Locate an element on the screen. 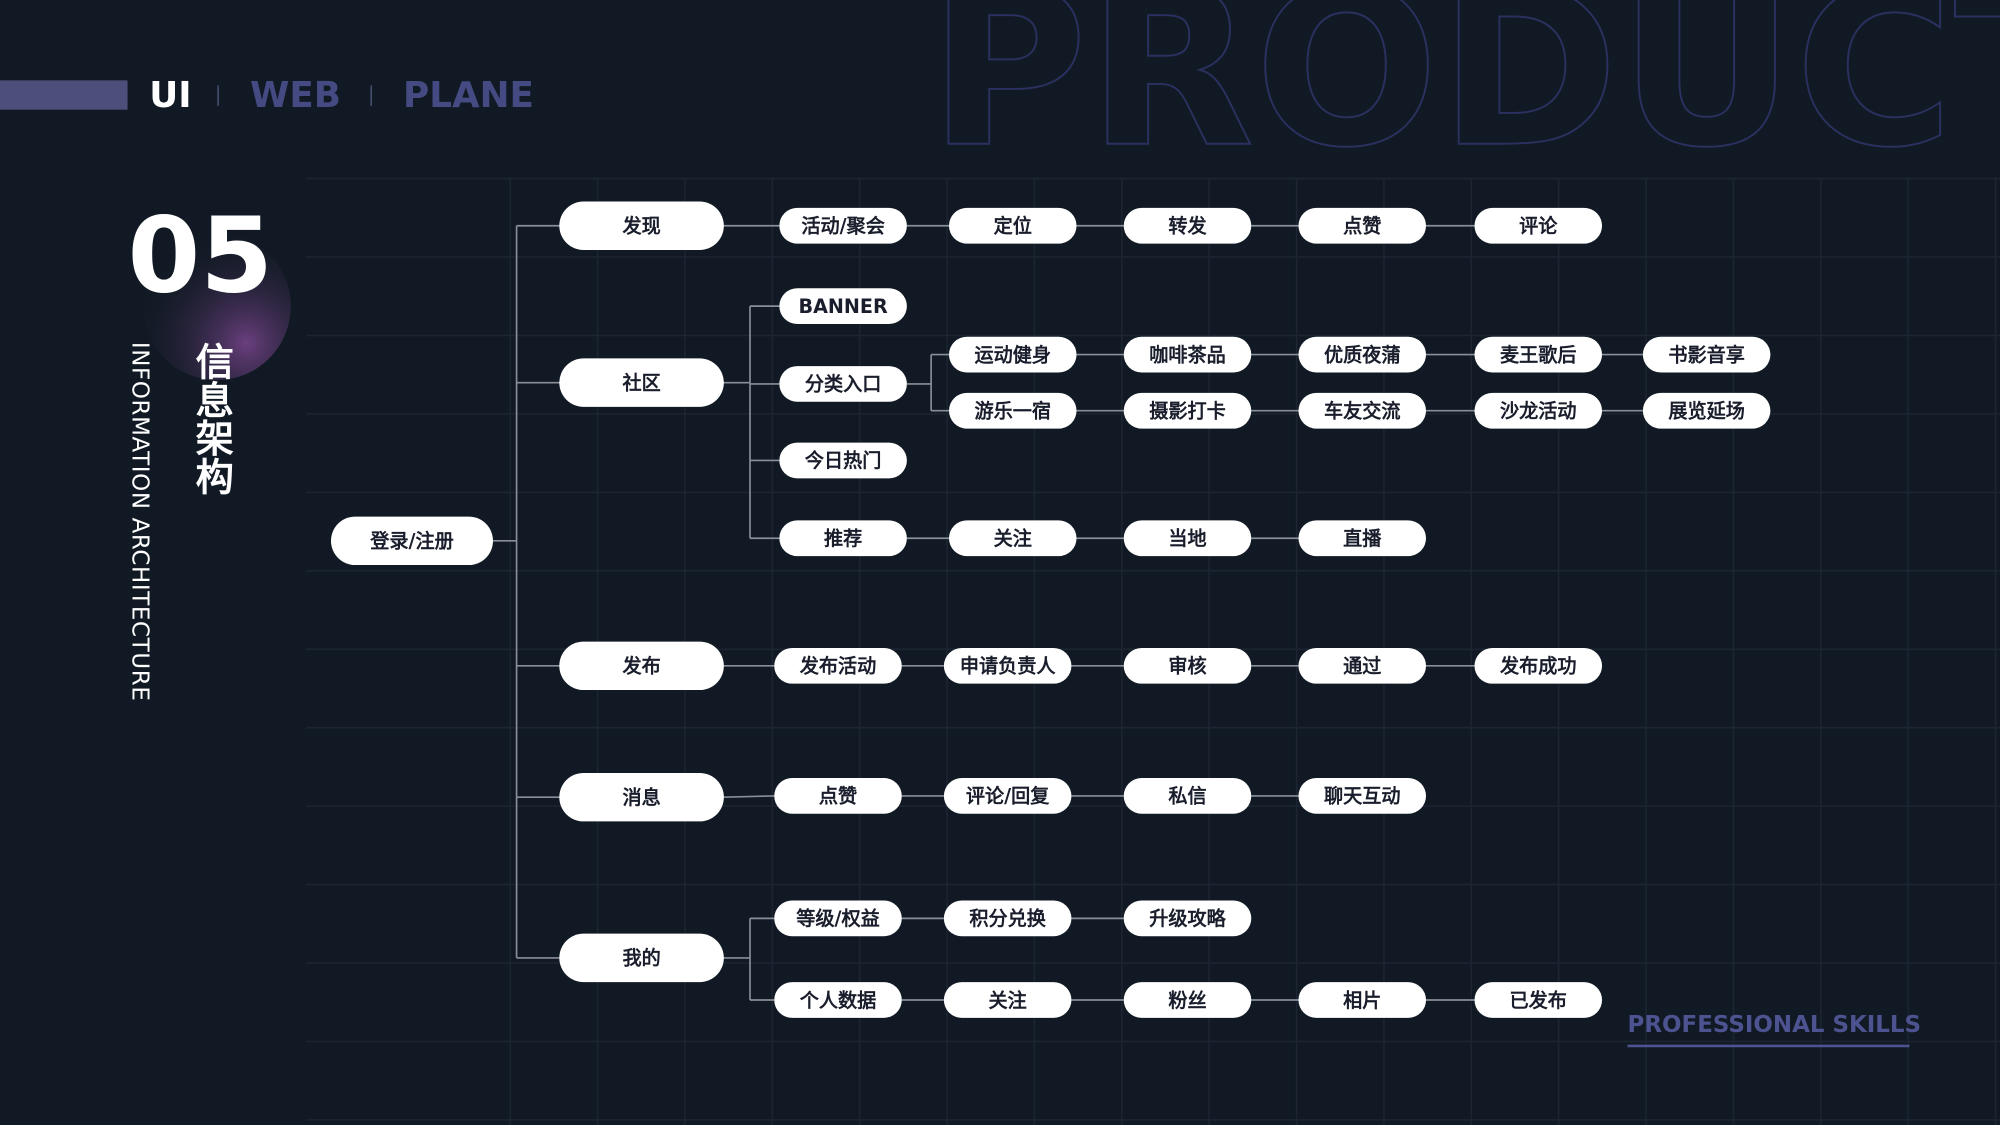 The image size is (2000, 1125). branch-node-label: 发布 is located at coordinates (640, 666).